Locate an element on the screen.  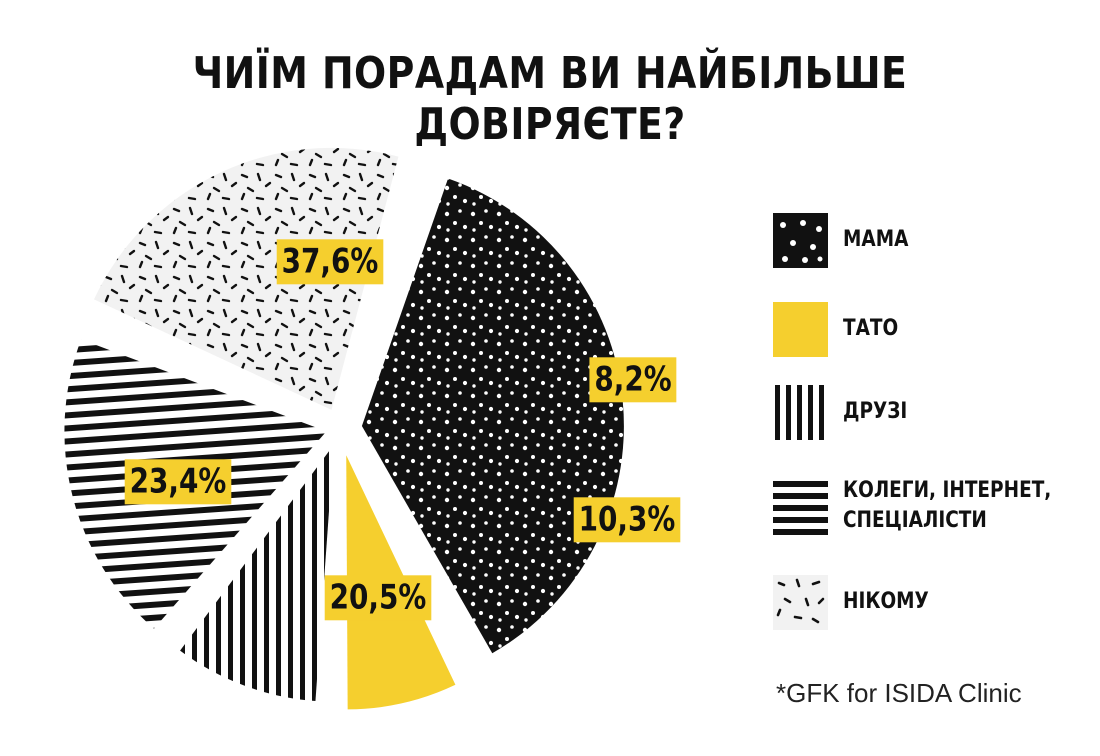
slice-nikomu-label: 23,4% is located at coordinates (178, 482).